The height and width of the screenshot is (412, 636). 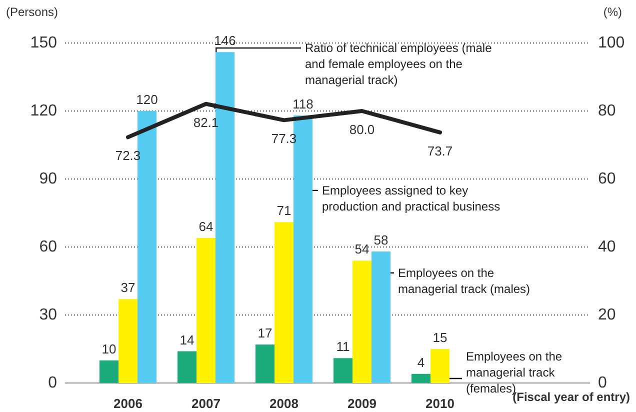 What do you see at coordinates (607, 179) in the screenshot?
I see `y2-tick-label: 60` at bounding box center [607, 179].